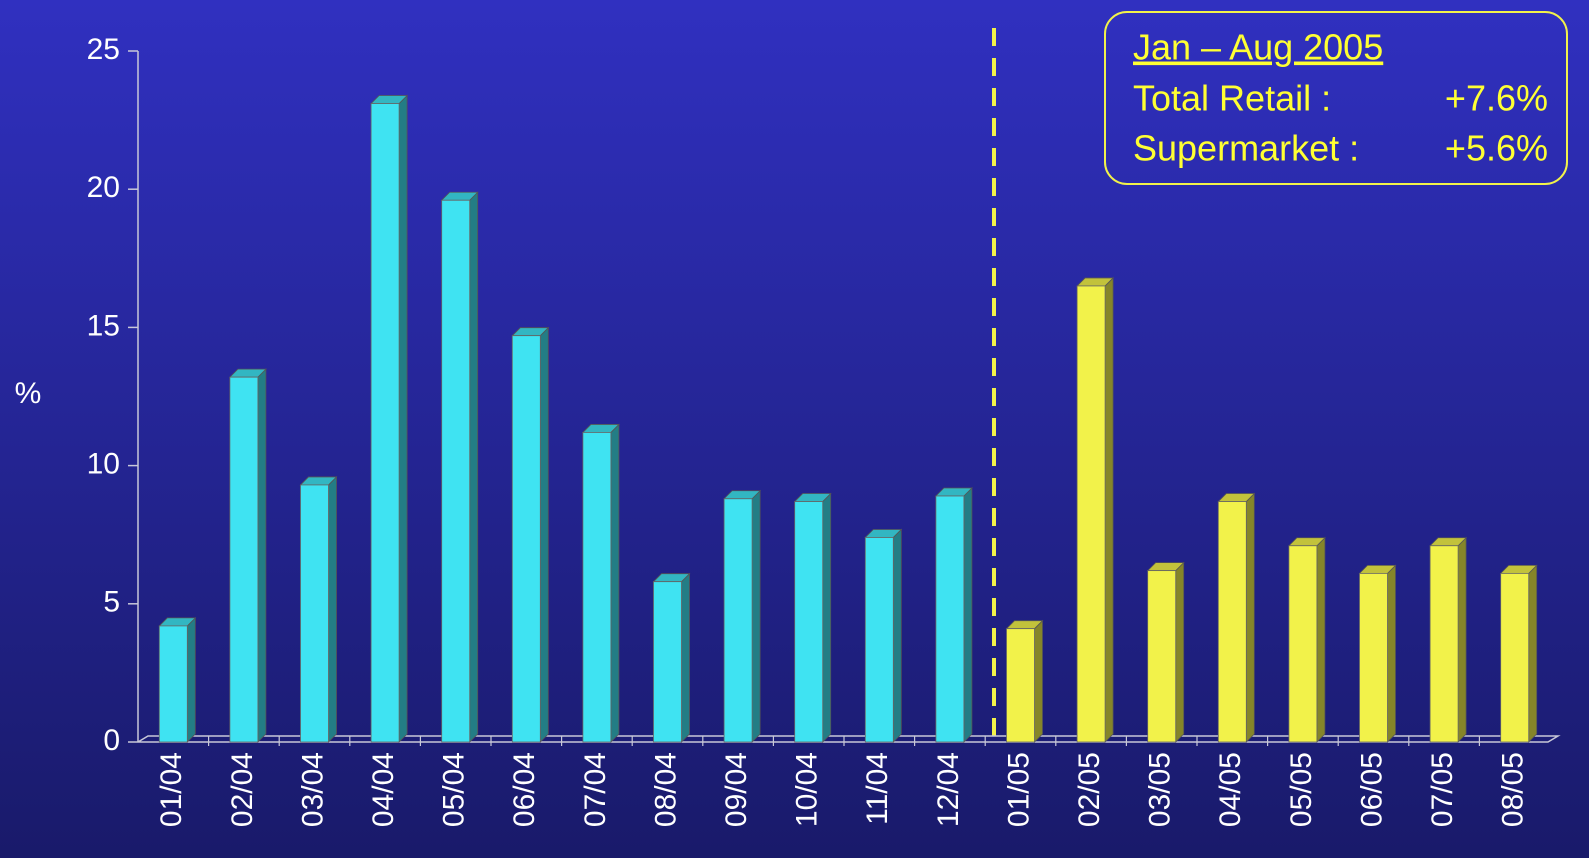 This screenshot has height=858, width=1589. What do you see at coordinates (111, 602) in the screenshot?
I see `y-tick-label: 5` at bounding box center [111, 602].